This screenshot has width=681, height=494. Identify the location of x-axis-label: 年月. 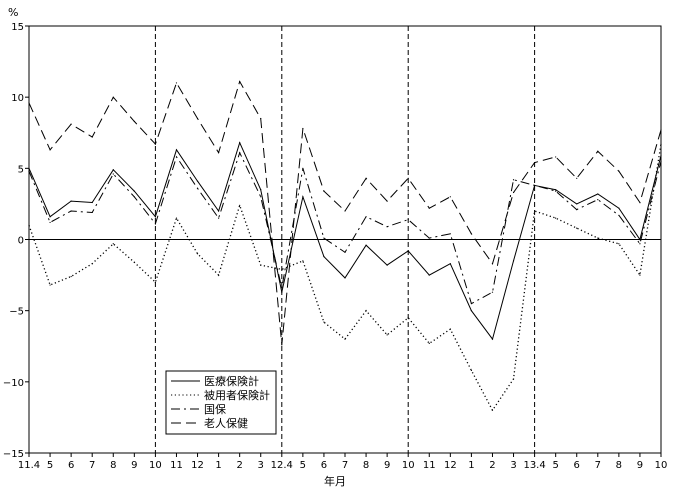
(335, 481).